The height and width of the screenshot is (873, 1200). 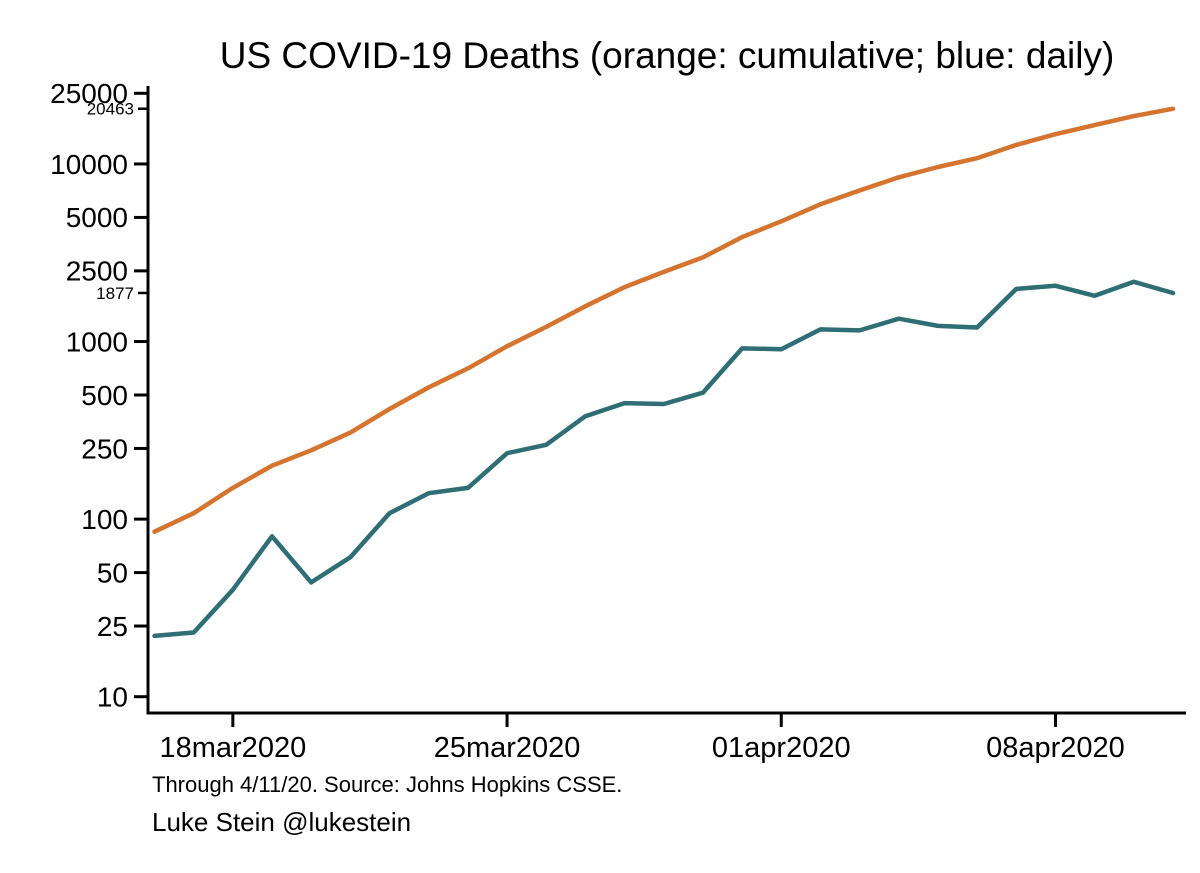 What do you see at coordinates (112, 572) in the screenshot?
I see `y-tick-label: 50` at bounding box center [112, 572].